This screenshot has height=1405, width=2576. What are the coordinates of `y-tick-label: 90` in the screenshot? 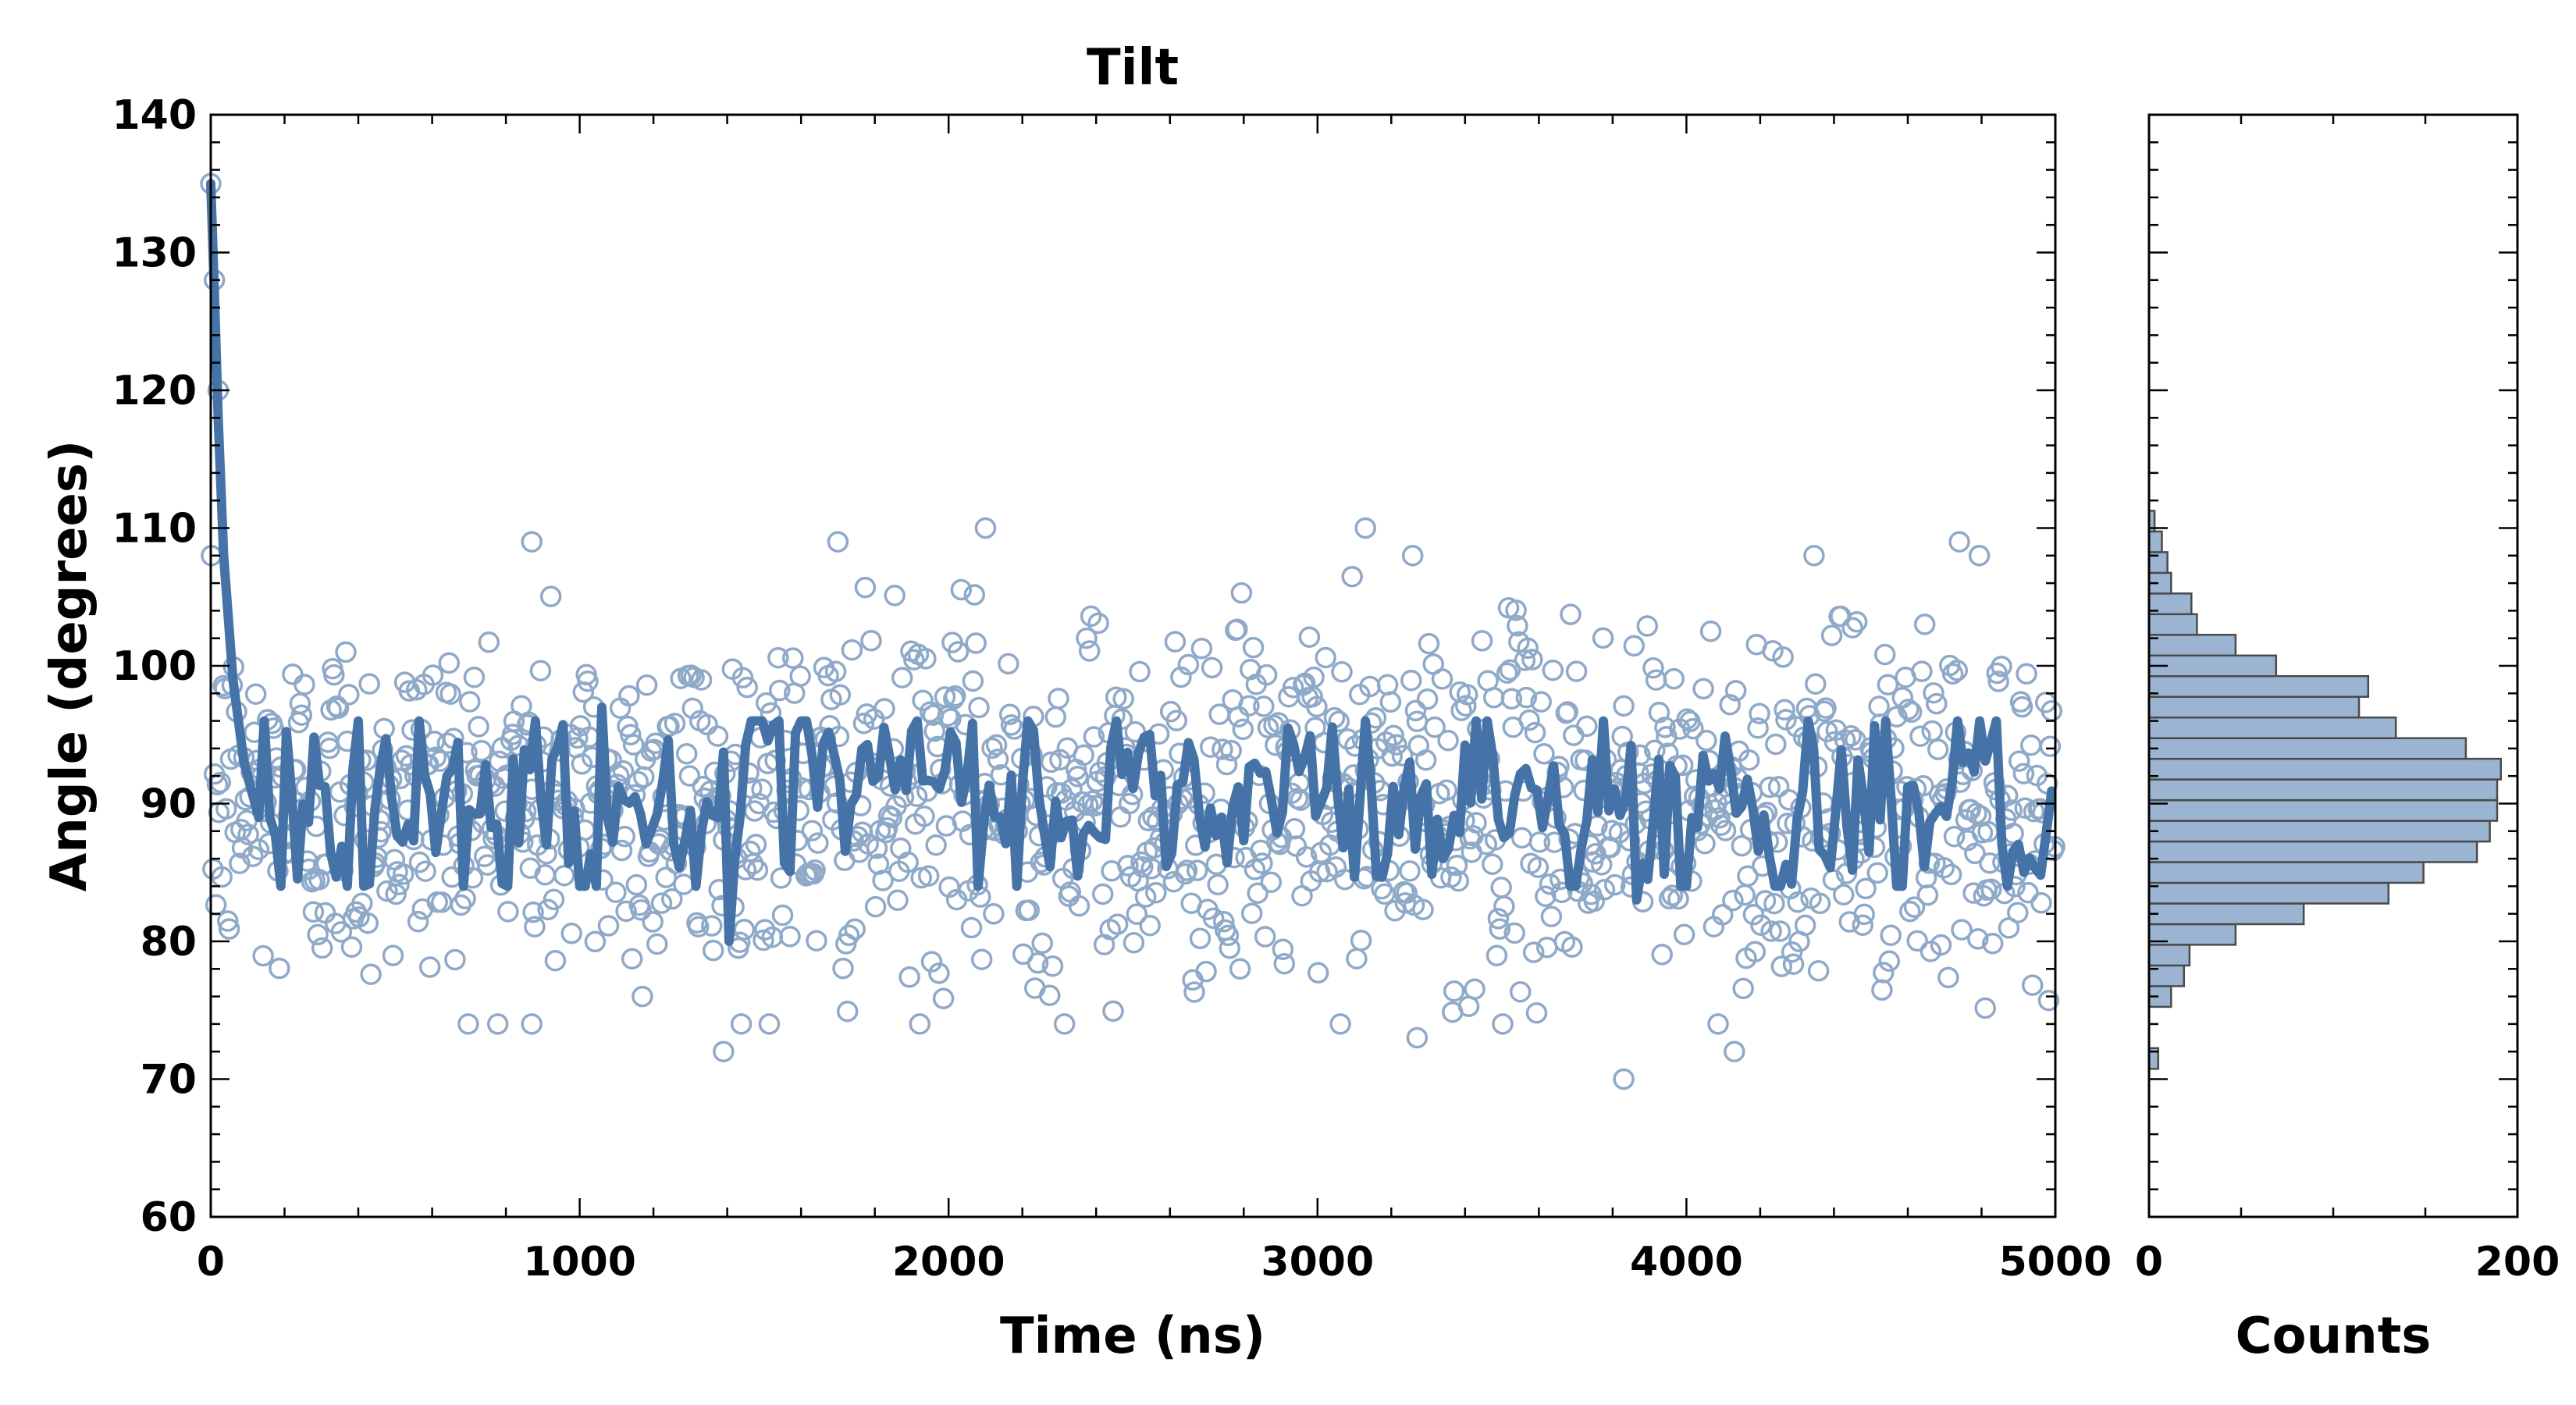 It's located at (169, 805).